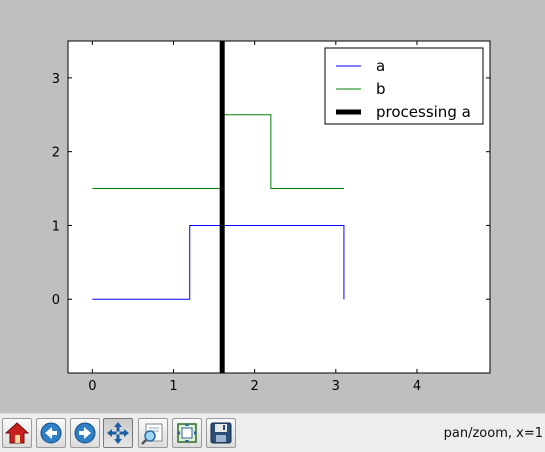 The width and height of the screenshot is (545, 452). What do you see at coordinates (218, 262) in the screenshot?
I see `series-line-a` at bounding box center [218, 262].